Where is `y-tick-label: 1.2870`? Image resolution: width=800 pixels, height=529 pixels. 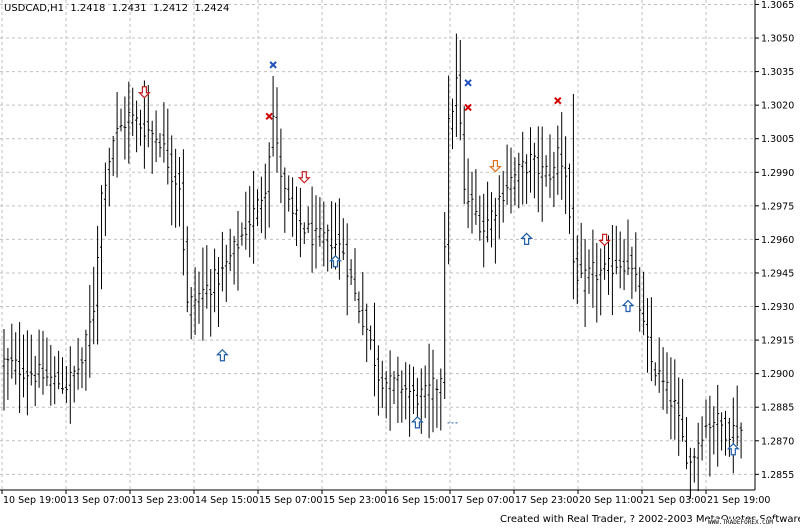
y-tick-label: 1.2870 is located at coordinates (777, 441).